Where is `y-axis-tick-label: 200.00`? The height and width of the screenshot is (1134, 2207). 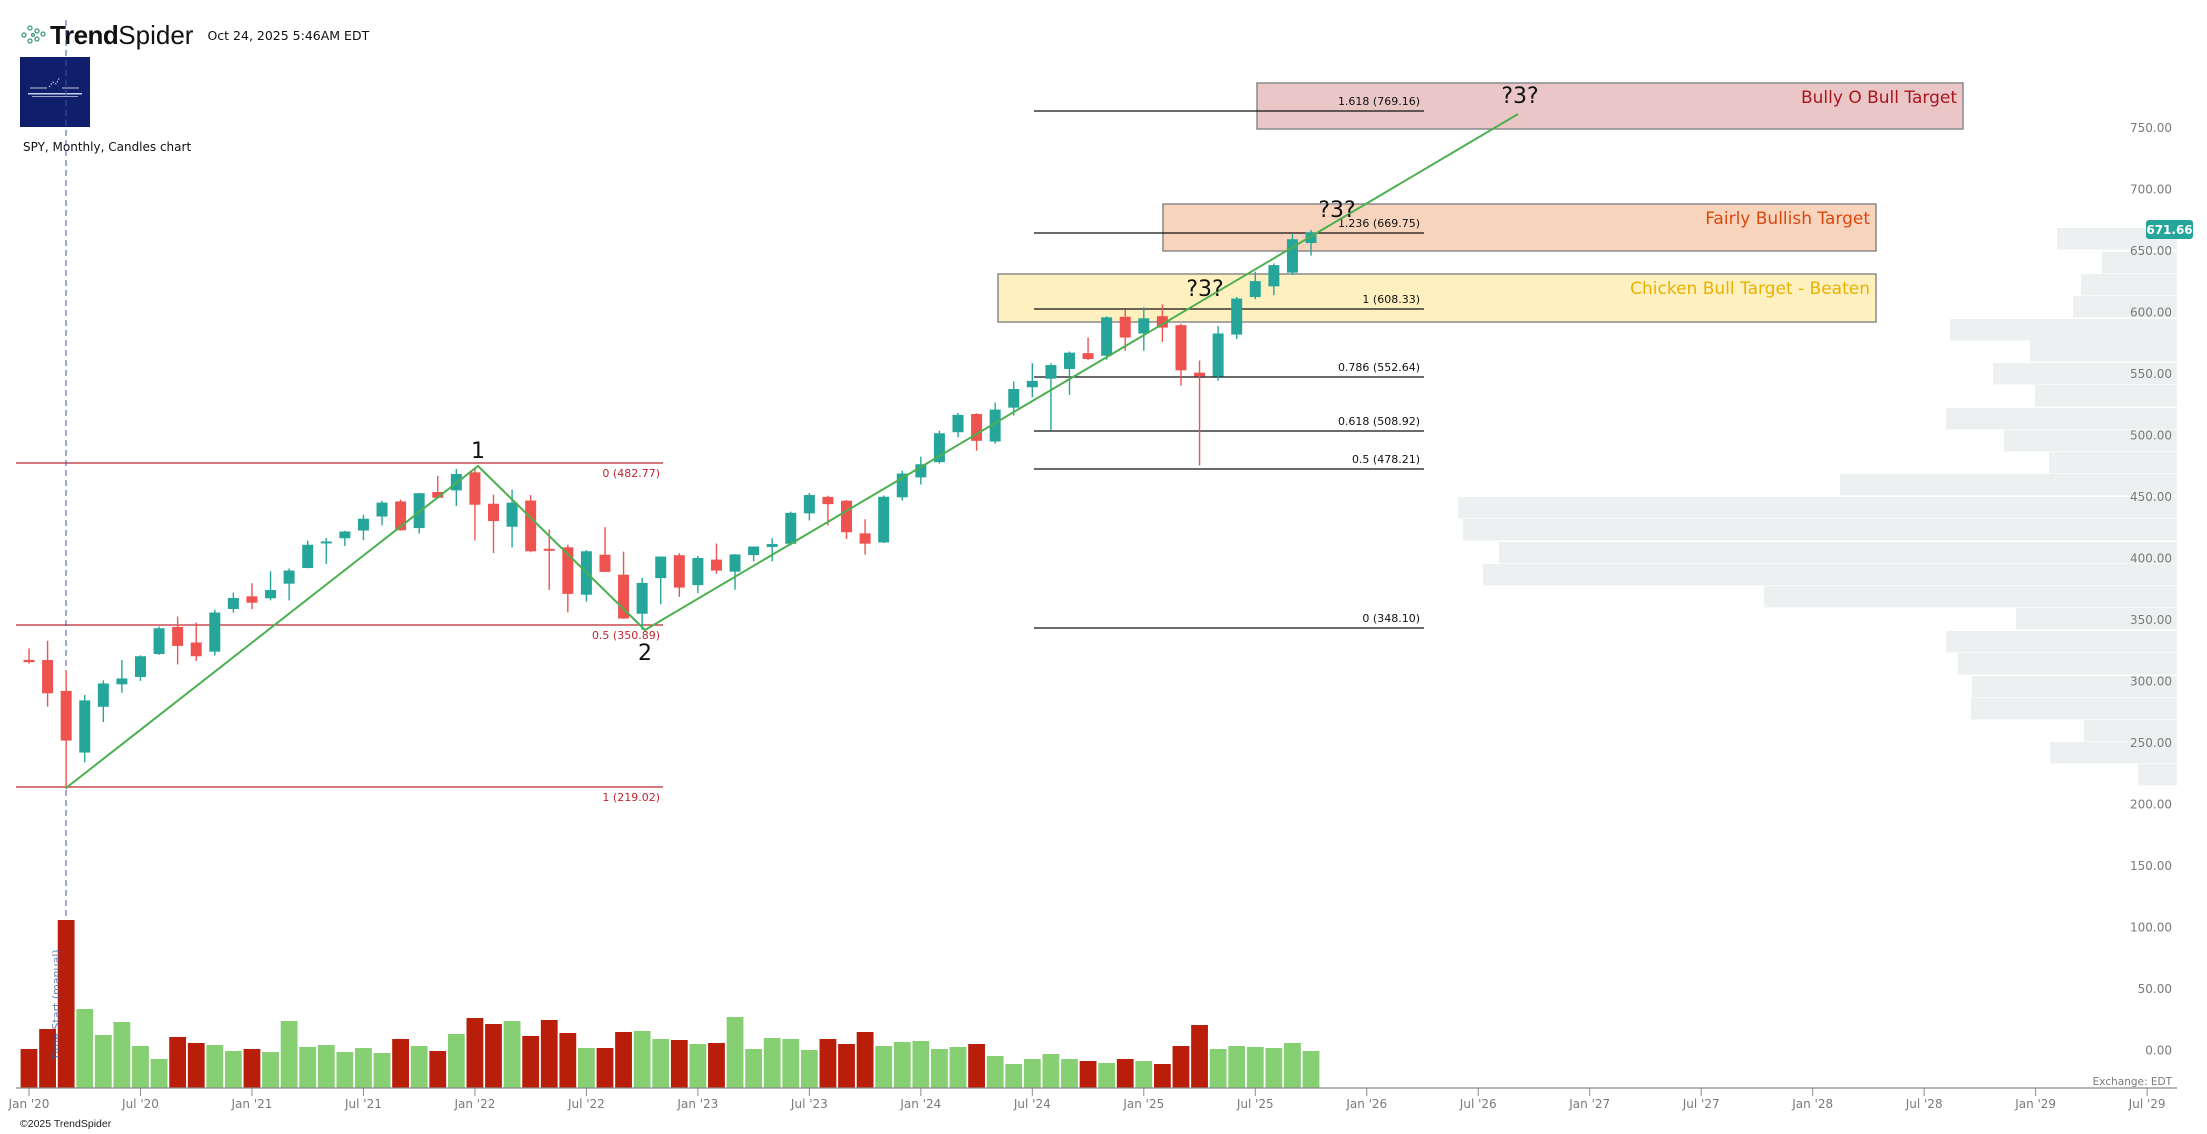 y-axis-tick-label: 200.00 is located at coordinates (2151, 805).